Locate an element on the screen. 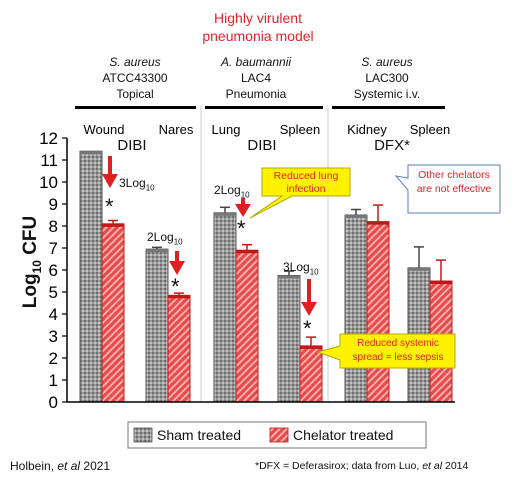  group-1-chelator: DIBI is located at coordinates (132, 145).